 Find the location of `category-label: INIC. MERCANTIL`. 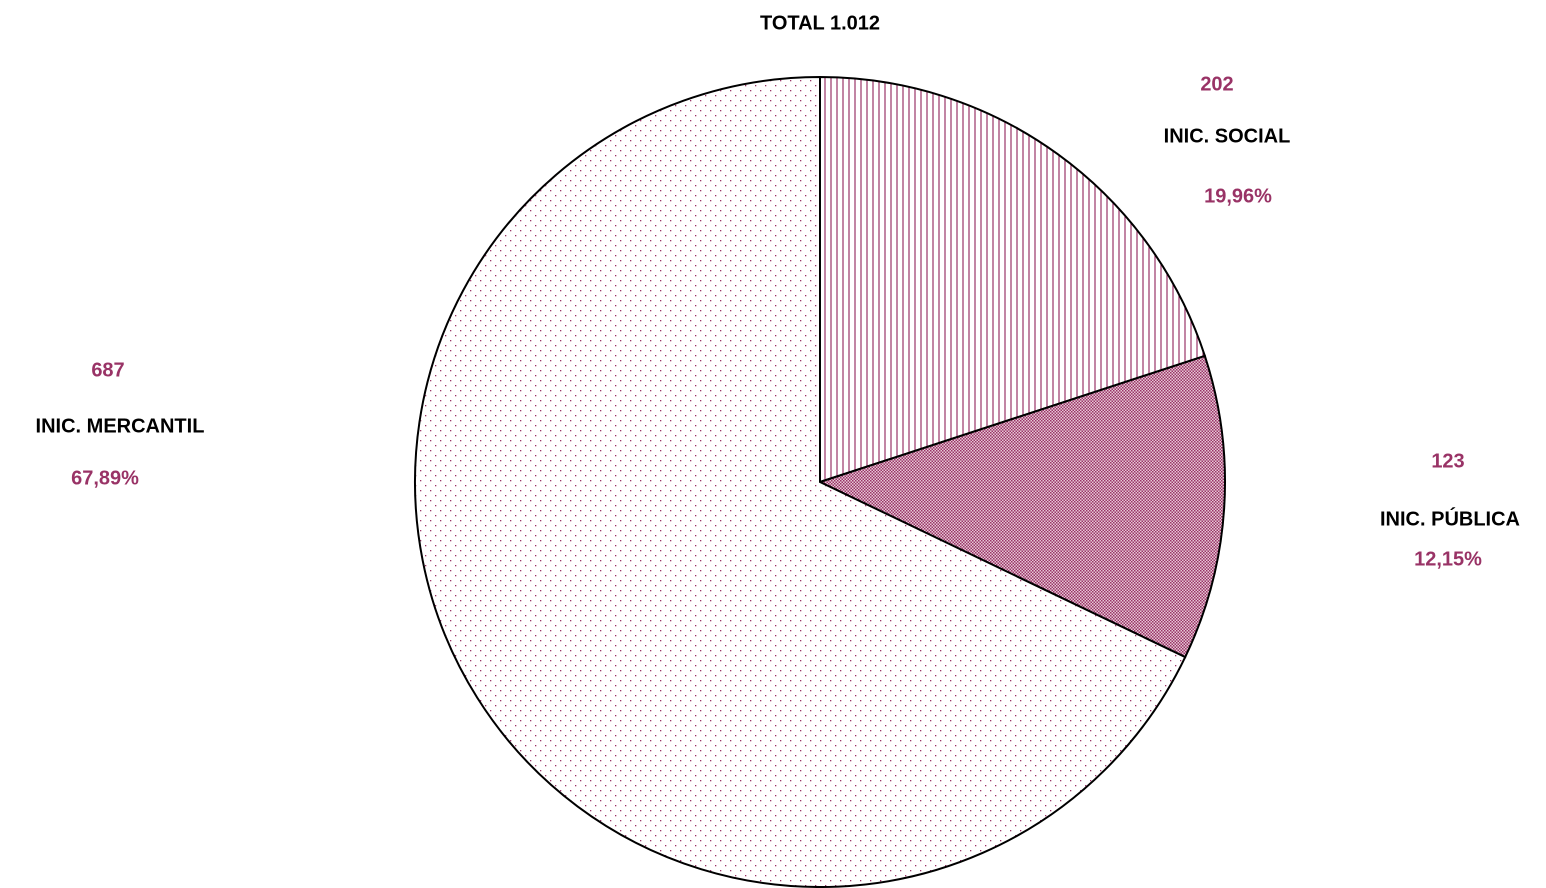

category-label: INIC. MERCANTIL is located at coordinates (120, 426).